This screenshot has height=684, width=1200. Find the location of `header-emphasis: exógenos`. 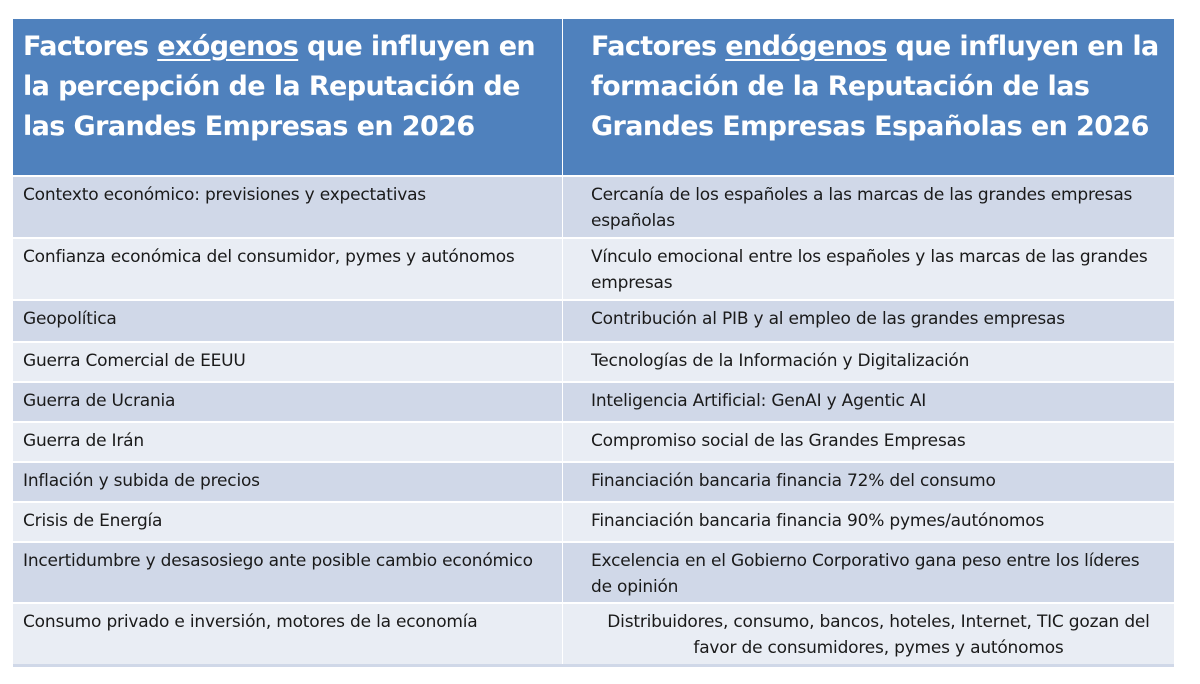

header-emphasis: exógenos is located at coordinates (228, 46).